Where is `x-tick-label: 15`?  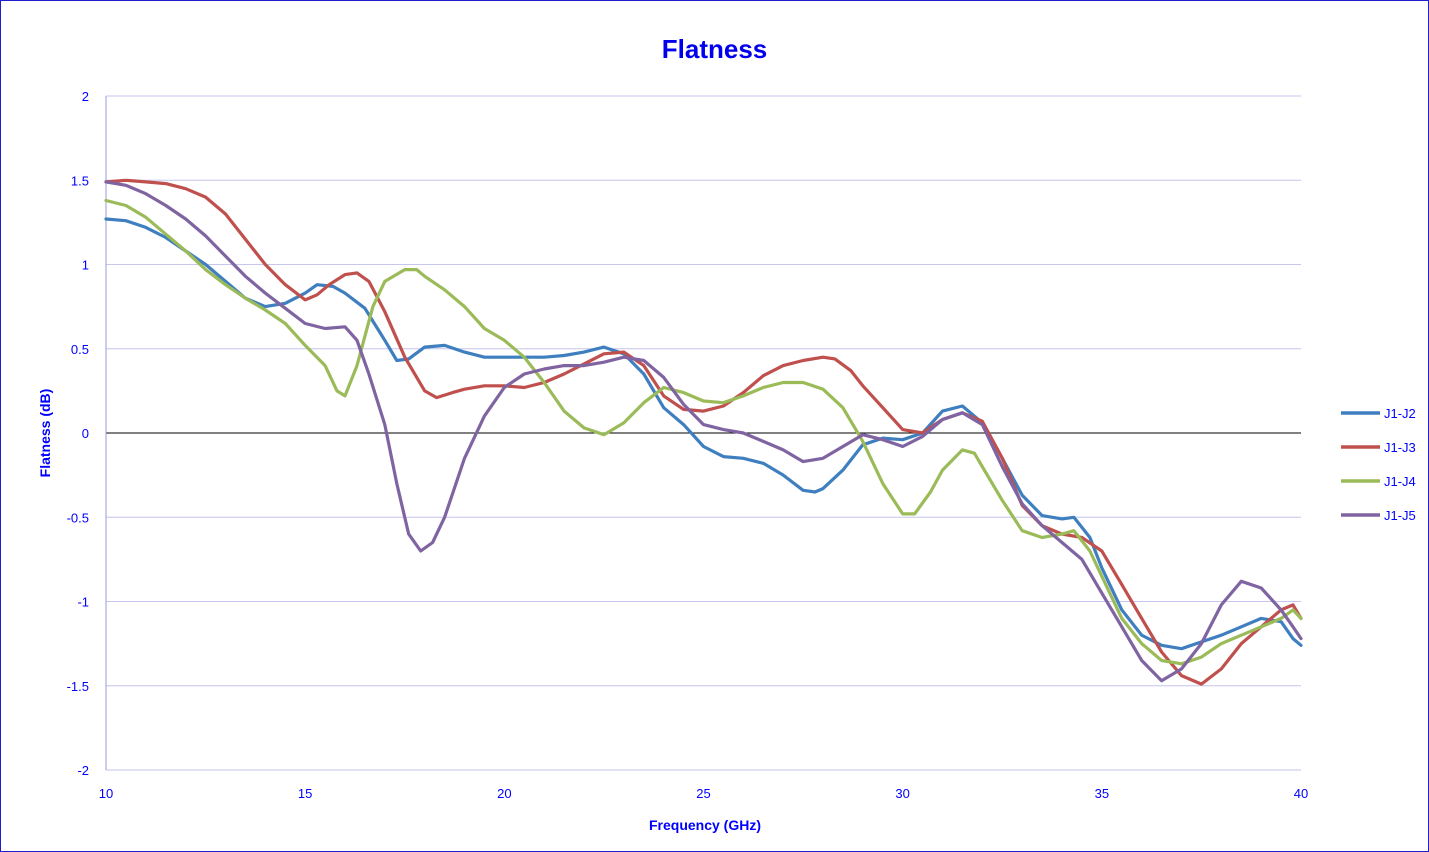
x-tick-label: 15 is located at coordinates (305, 793).